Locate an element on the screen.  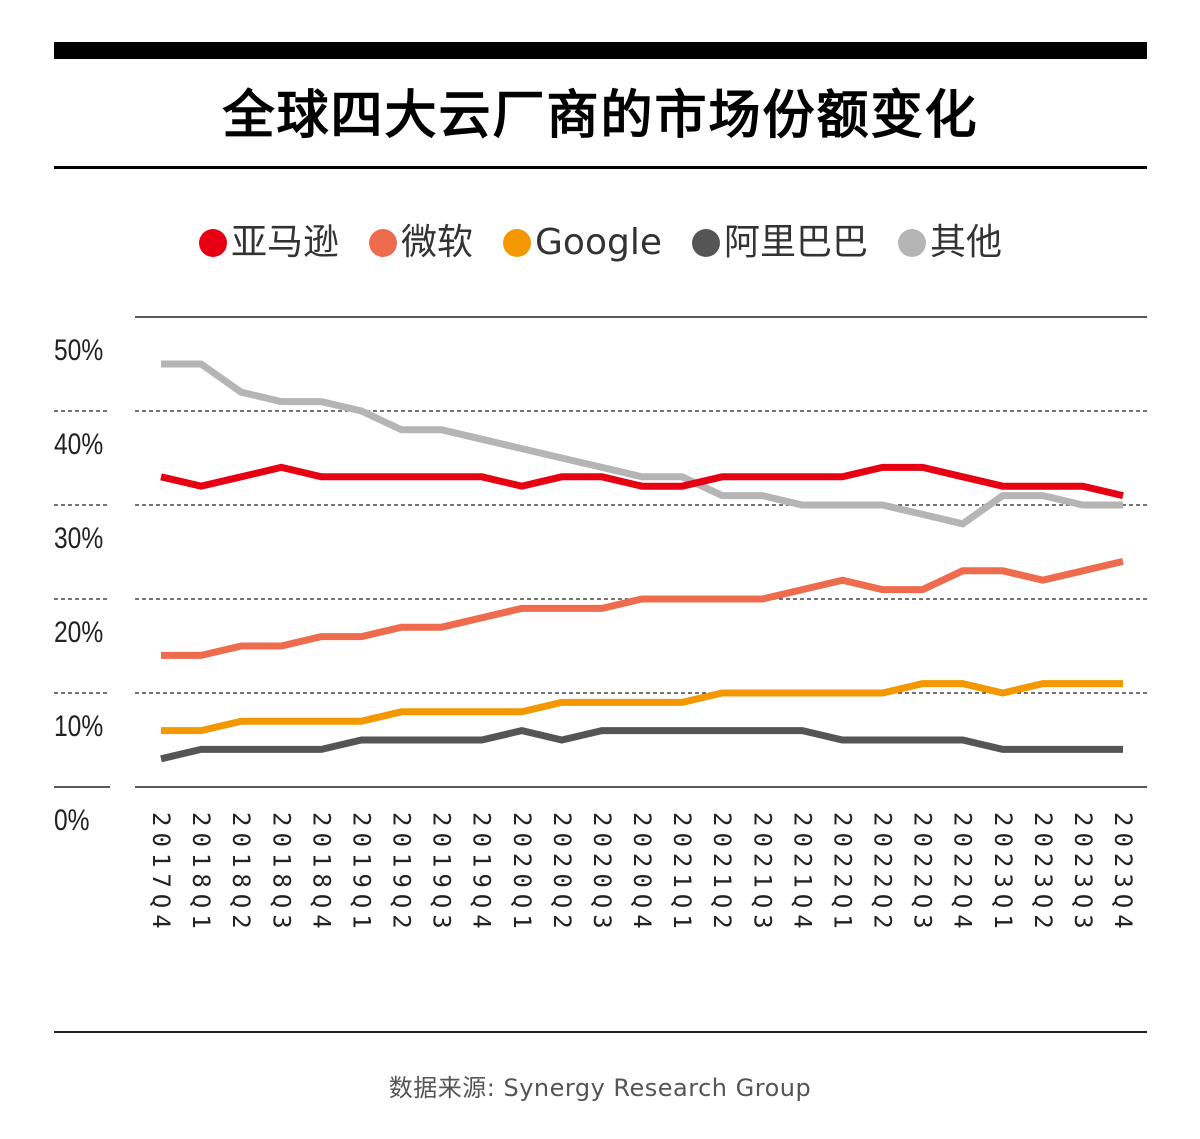
x-tick-label: 2018Q3 is located at coordinates (281, 873).